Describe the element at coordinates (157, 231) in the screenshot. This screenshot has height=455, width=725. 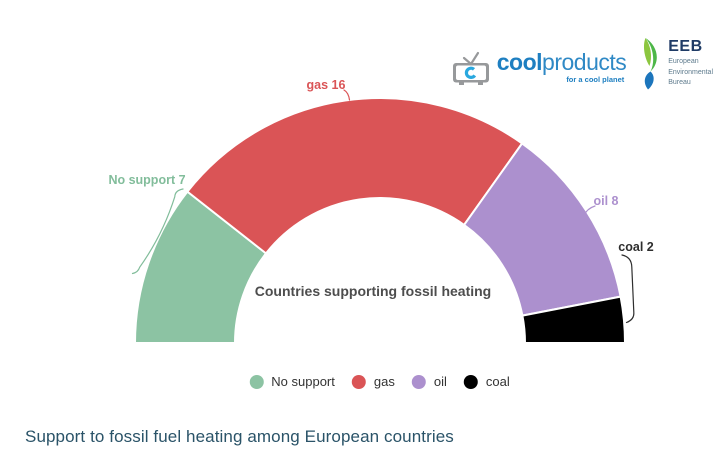
I see `no-support-leader-line` at that location.